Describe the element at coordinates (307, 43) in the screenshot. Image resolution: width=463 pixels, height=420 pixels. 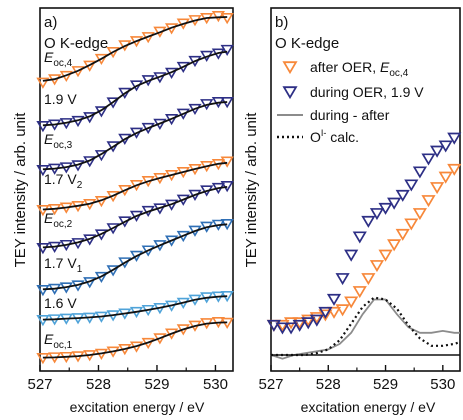
I see `panel-b-edge-label: O K-edge` at that location.